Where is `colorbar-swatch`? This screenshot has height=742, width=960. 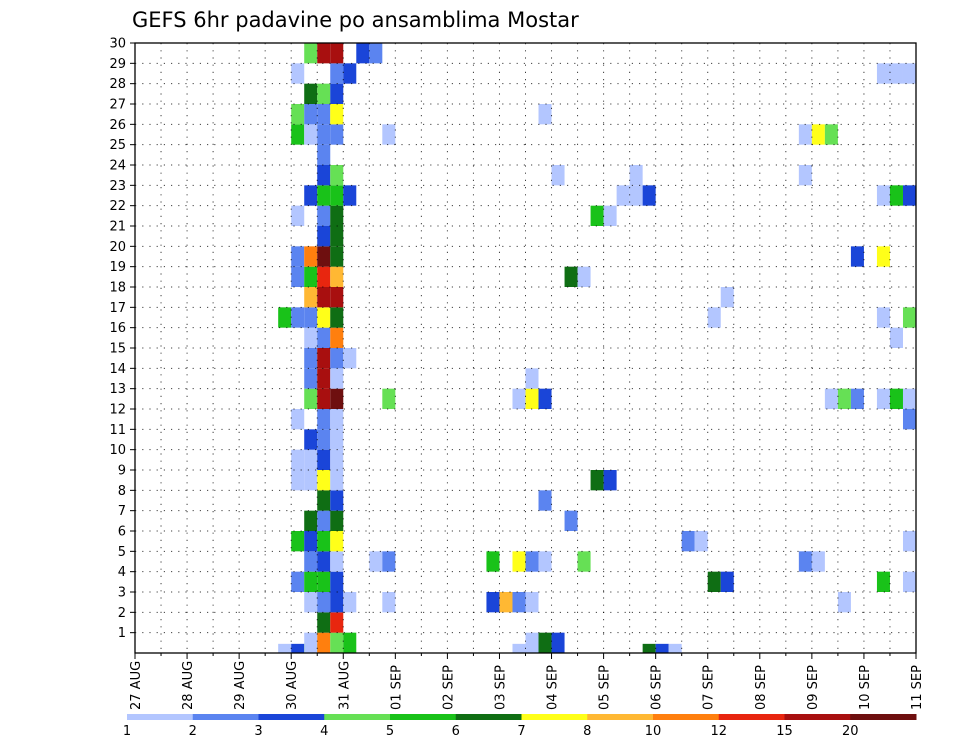 colorbar-swatch is located at coordinates (686, 717).